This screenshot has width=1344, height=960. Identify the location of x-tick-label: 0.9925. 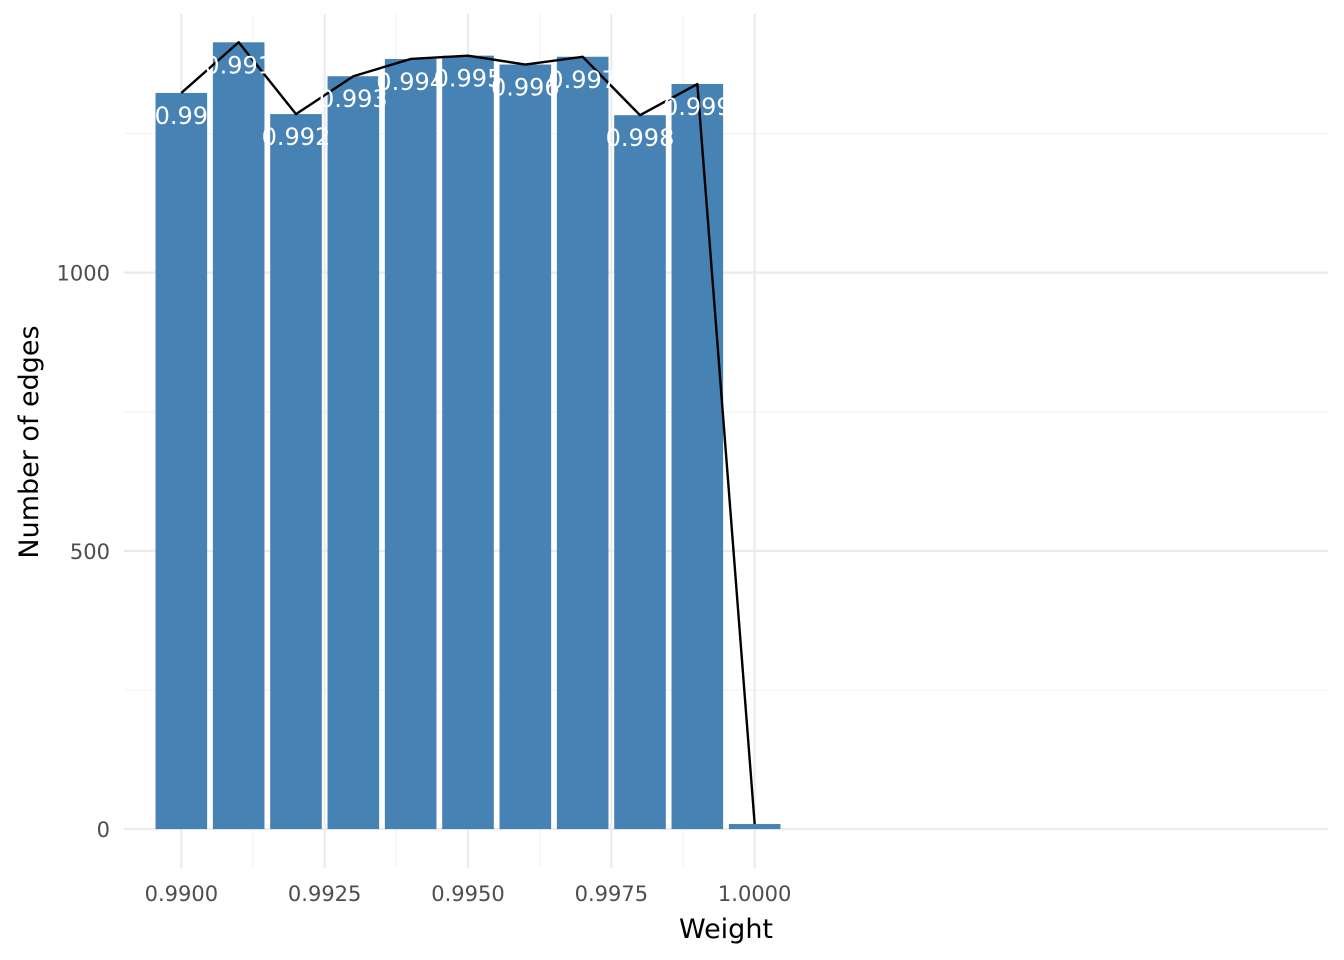
(324, 894).